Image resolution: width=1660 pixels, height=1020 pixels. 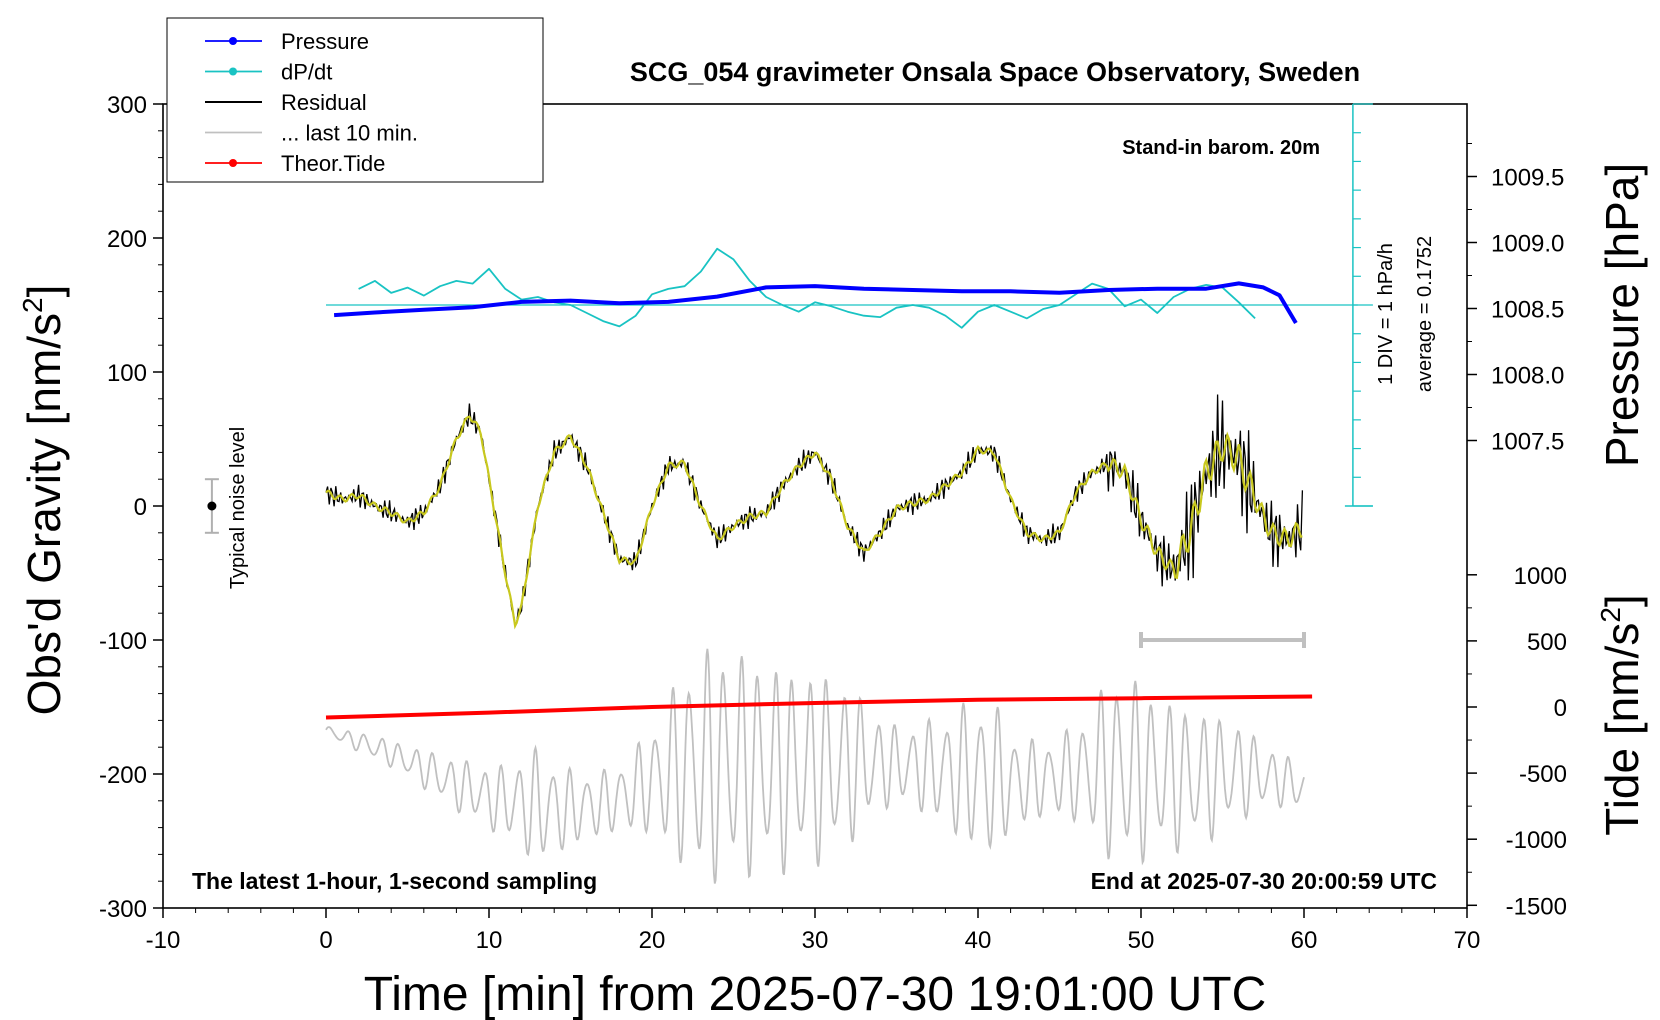 I want to click on y-axis-tide-label: Tide [nm/s2], so click(x=1621, y=714).